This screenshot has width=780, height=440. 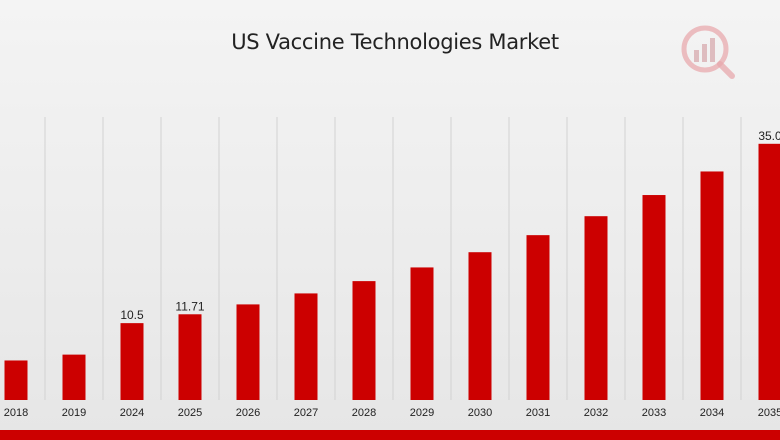 I want to click on x-tick-2025: 2025, so click(x=190, y=413).